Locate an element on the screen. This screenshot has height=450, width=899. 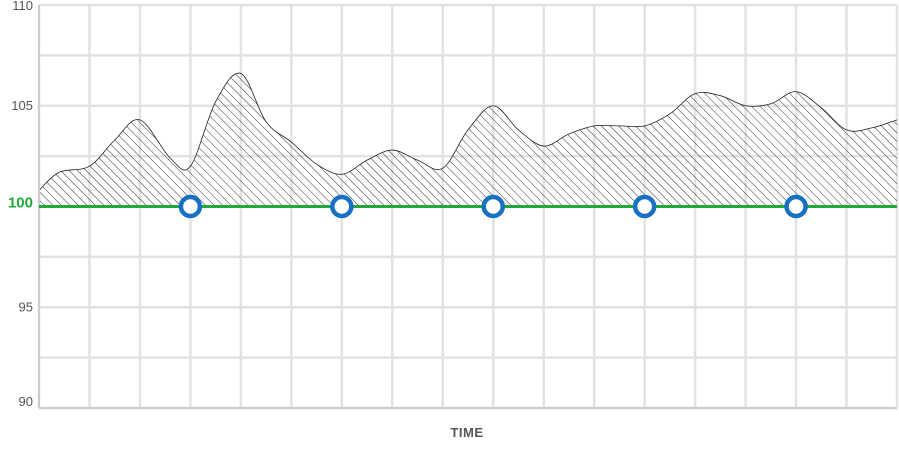
x-axis-label: TIME is located at coordinates (466, 432).